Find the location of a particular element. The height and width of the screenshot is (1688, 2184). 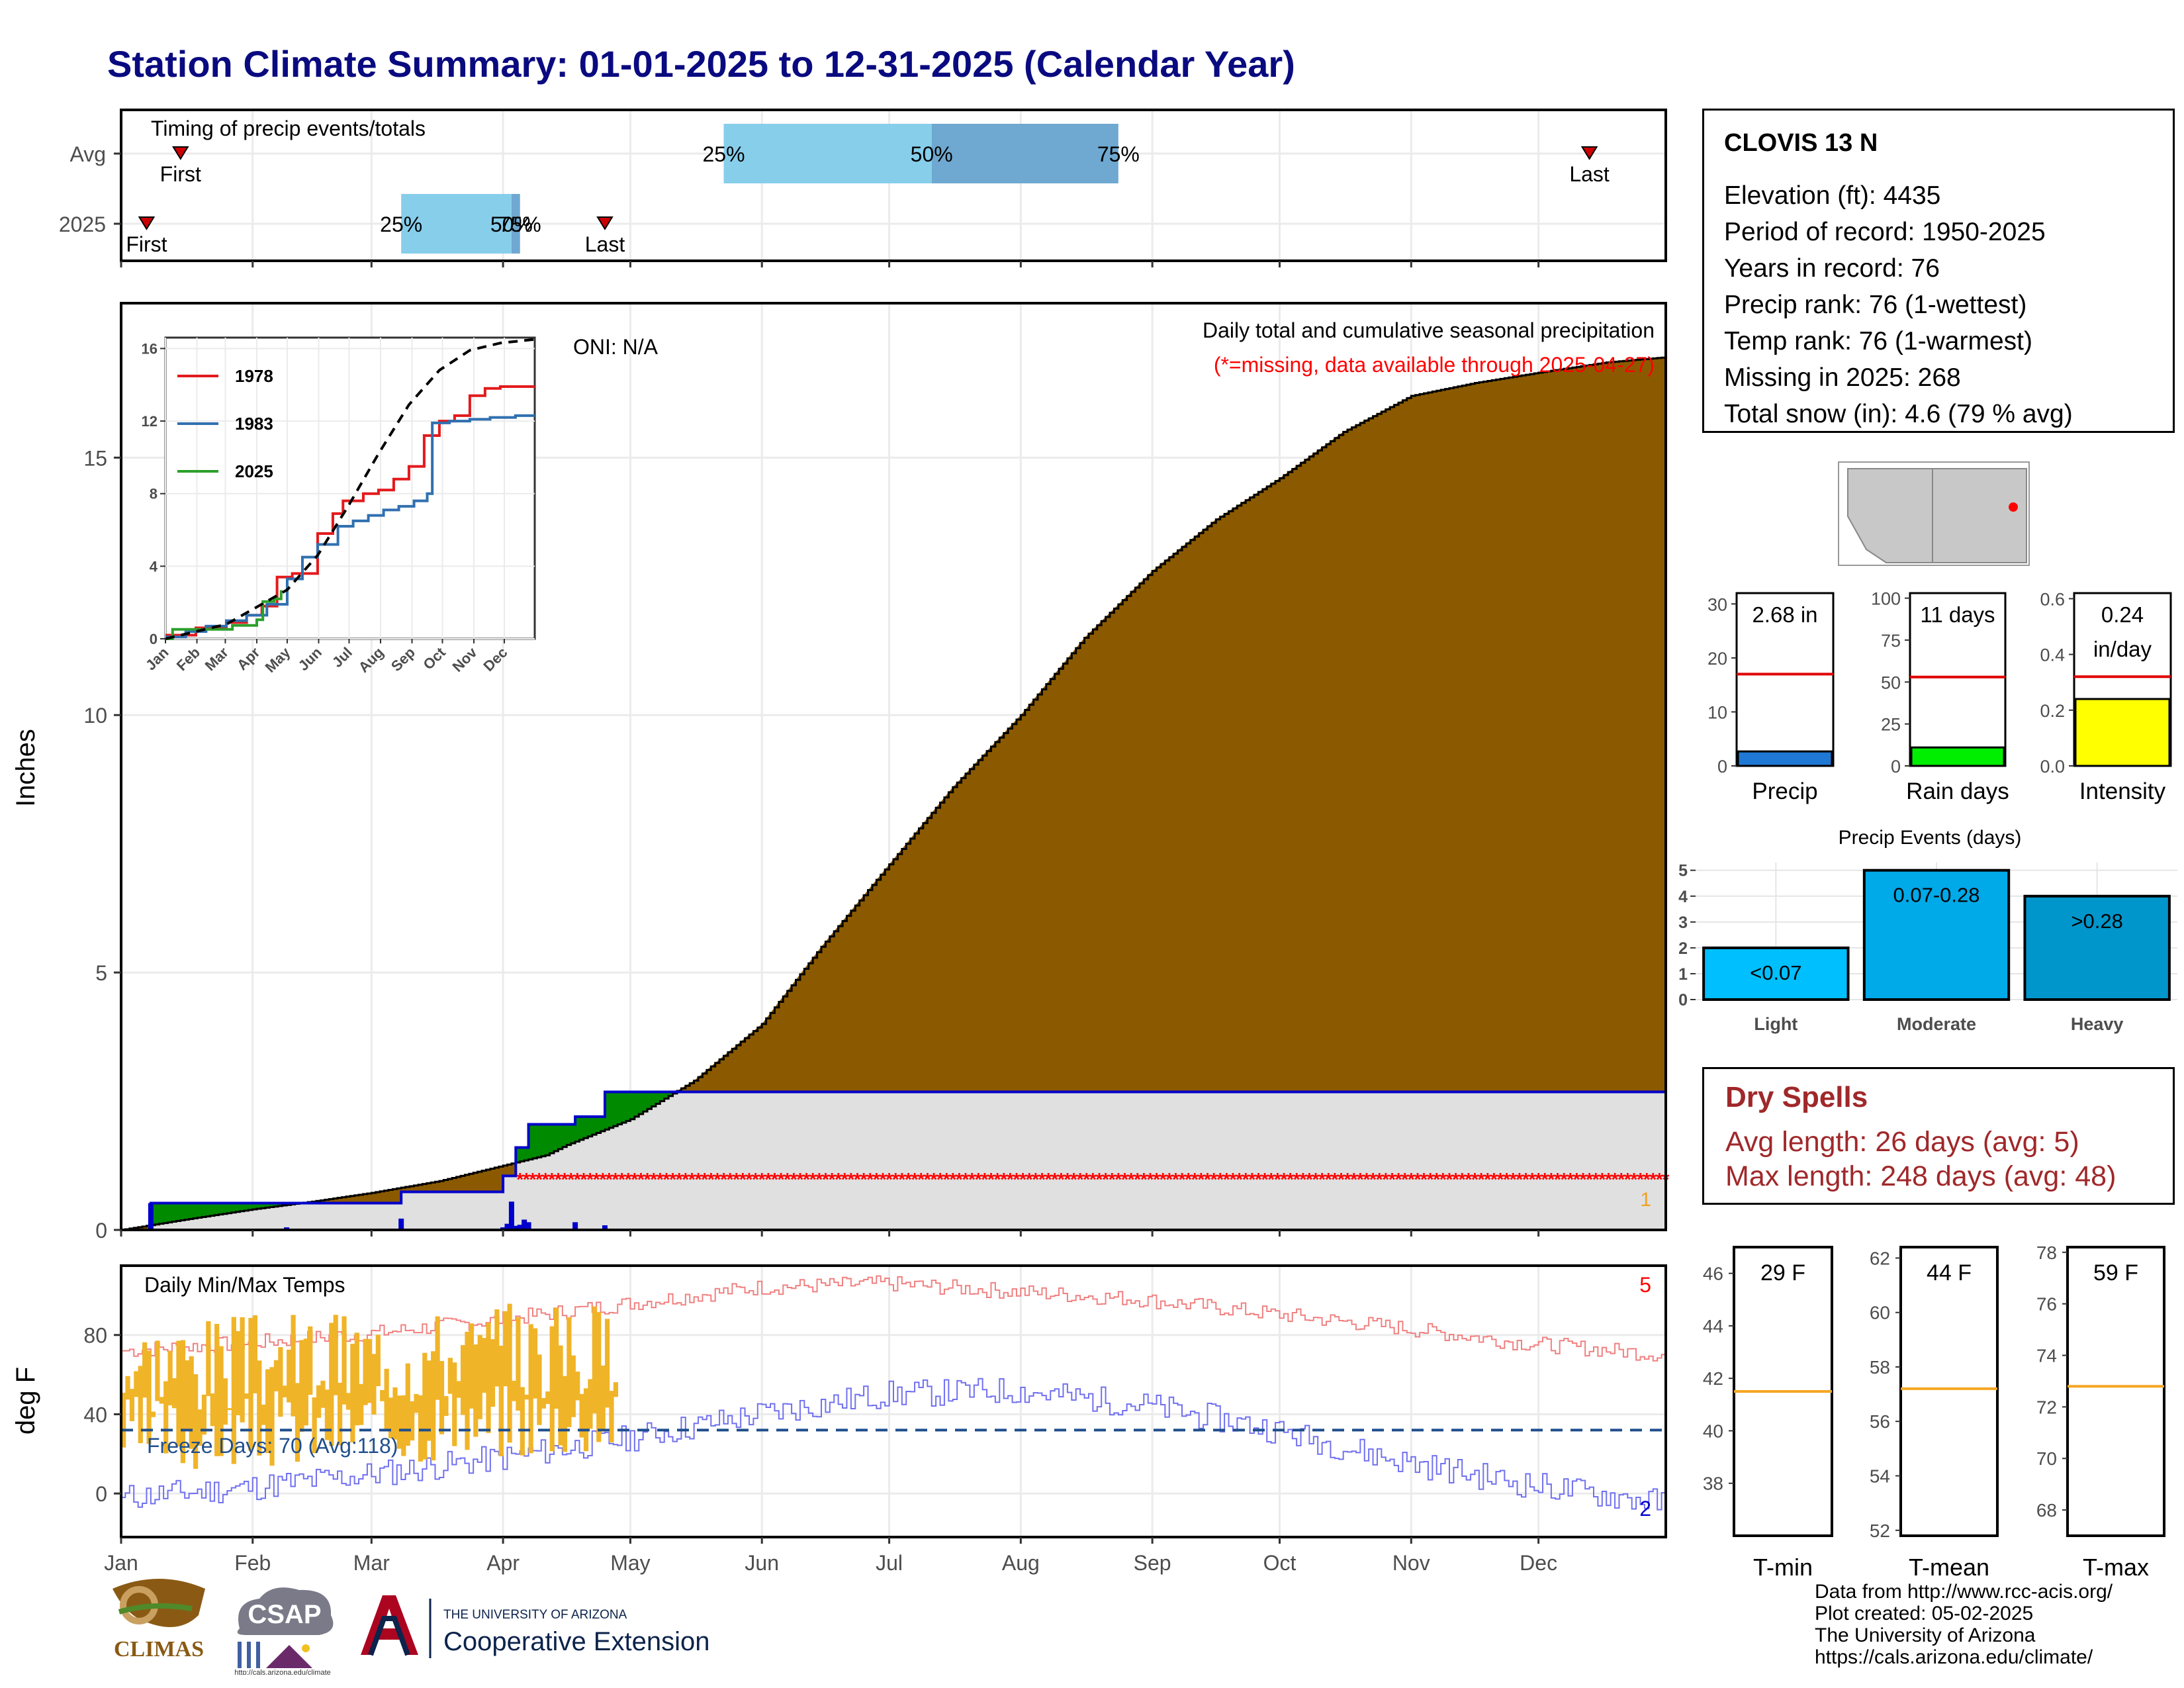

events-category-label: Moderate is located at coordinates (1937, 1024).